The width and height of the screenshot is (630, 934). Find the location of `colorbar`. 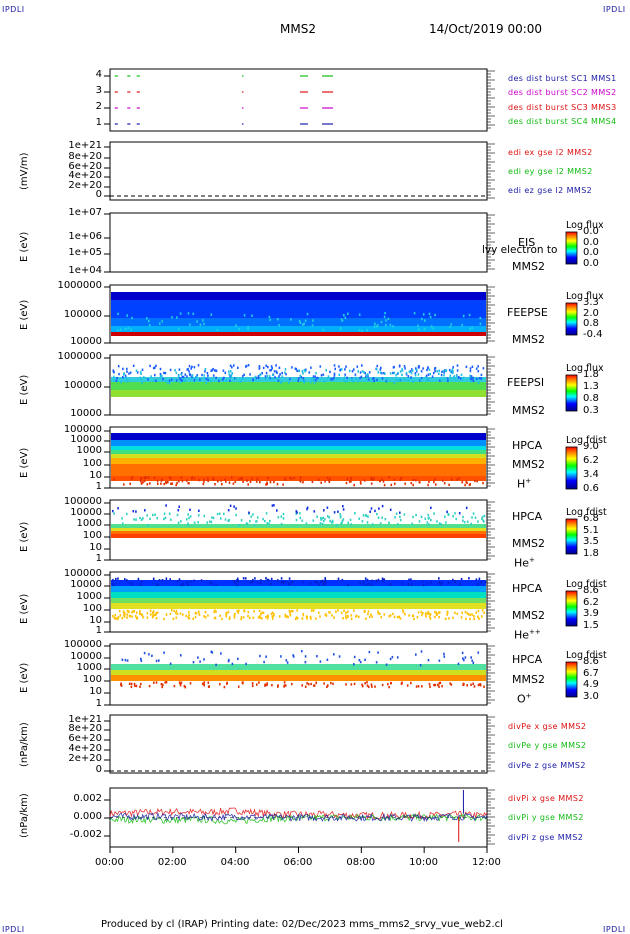

colorbar is located at coordinates (571, 248).